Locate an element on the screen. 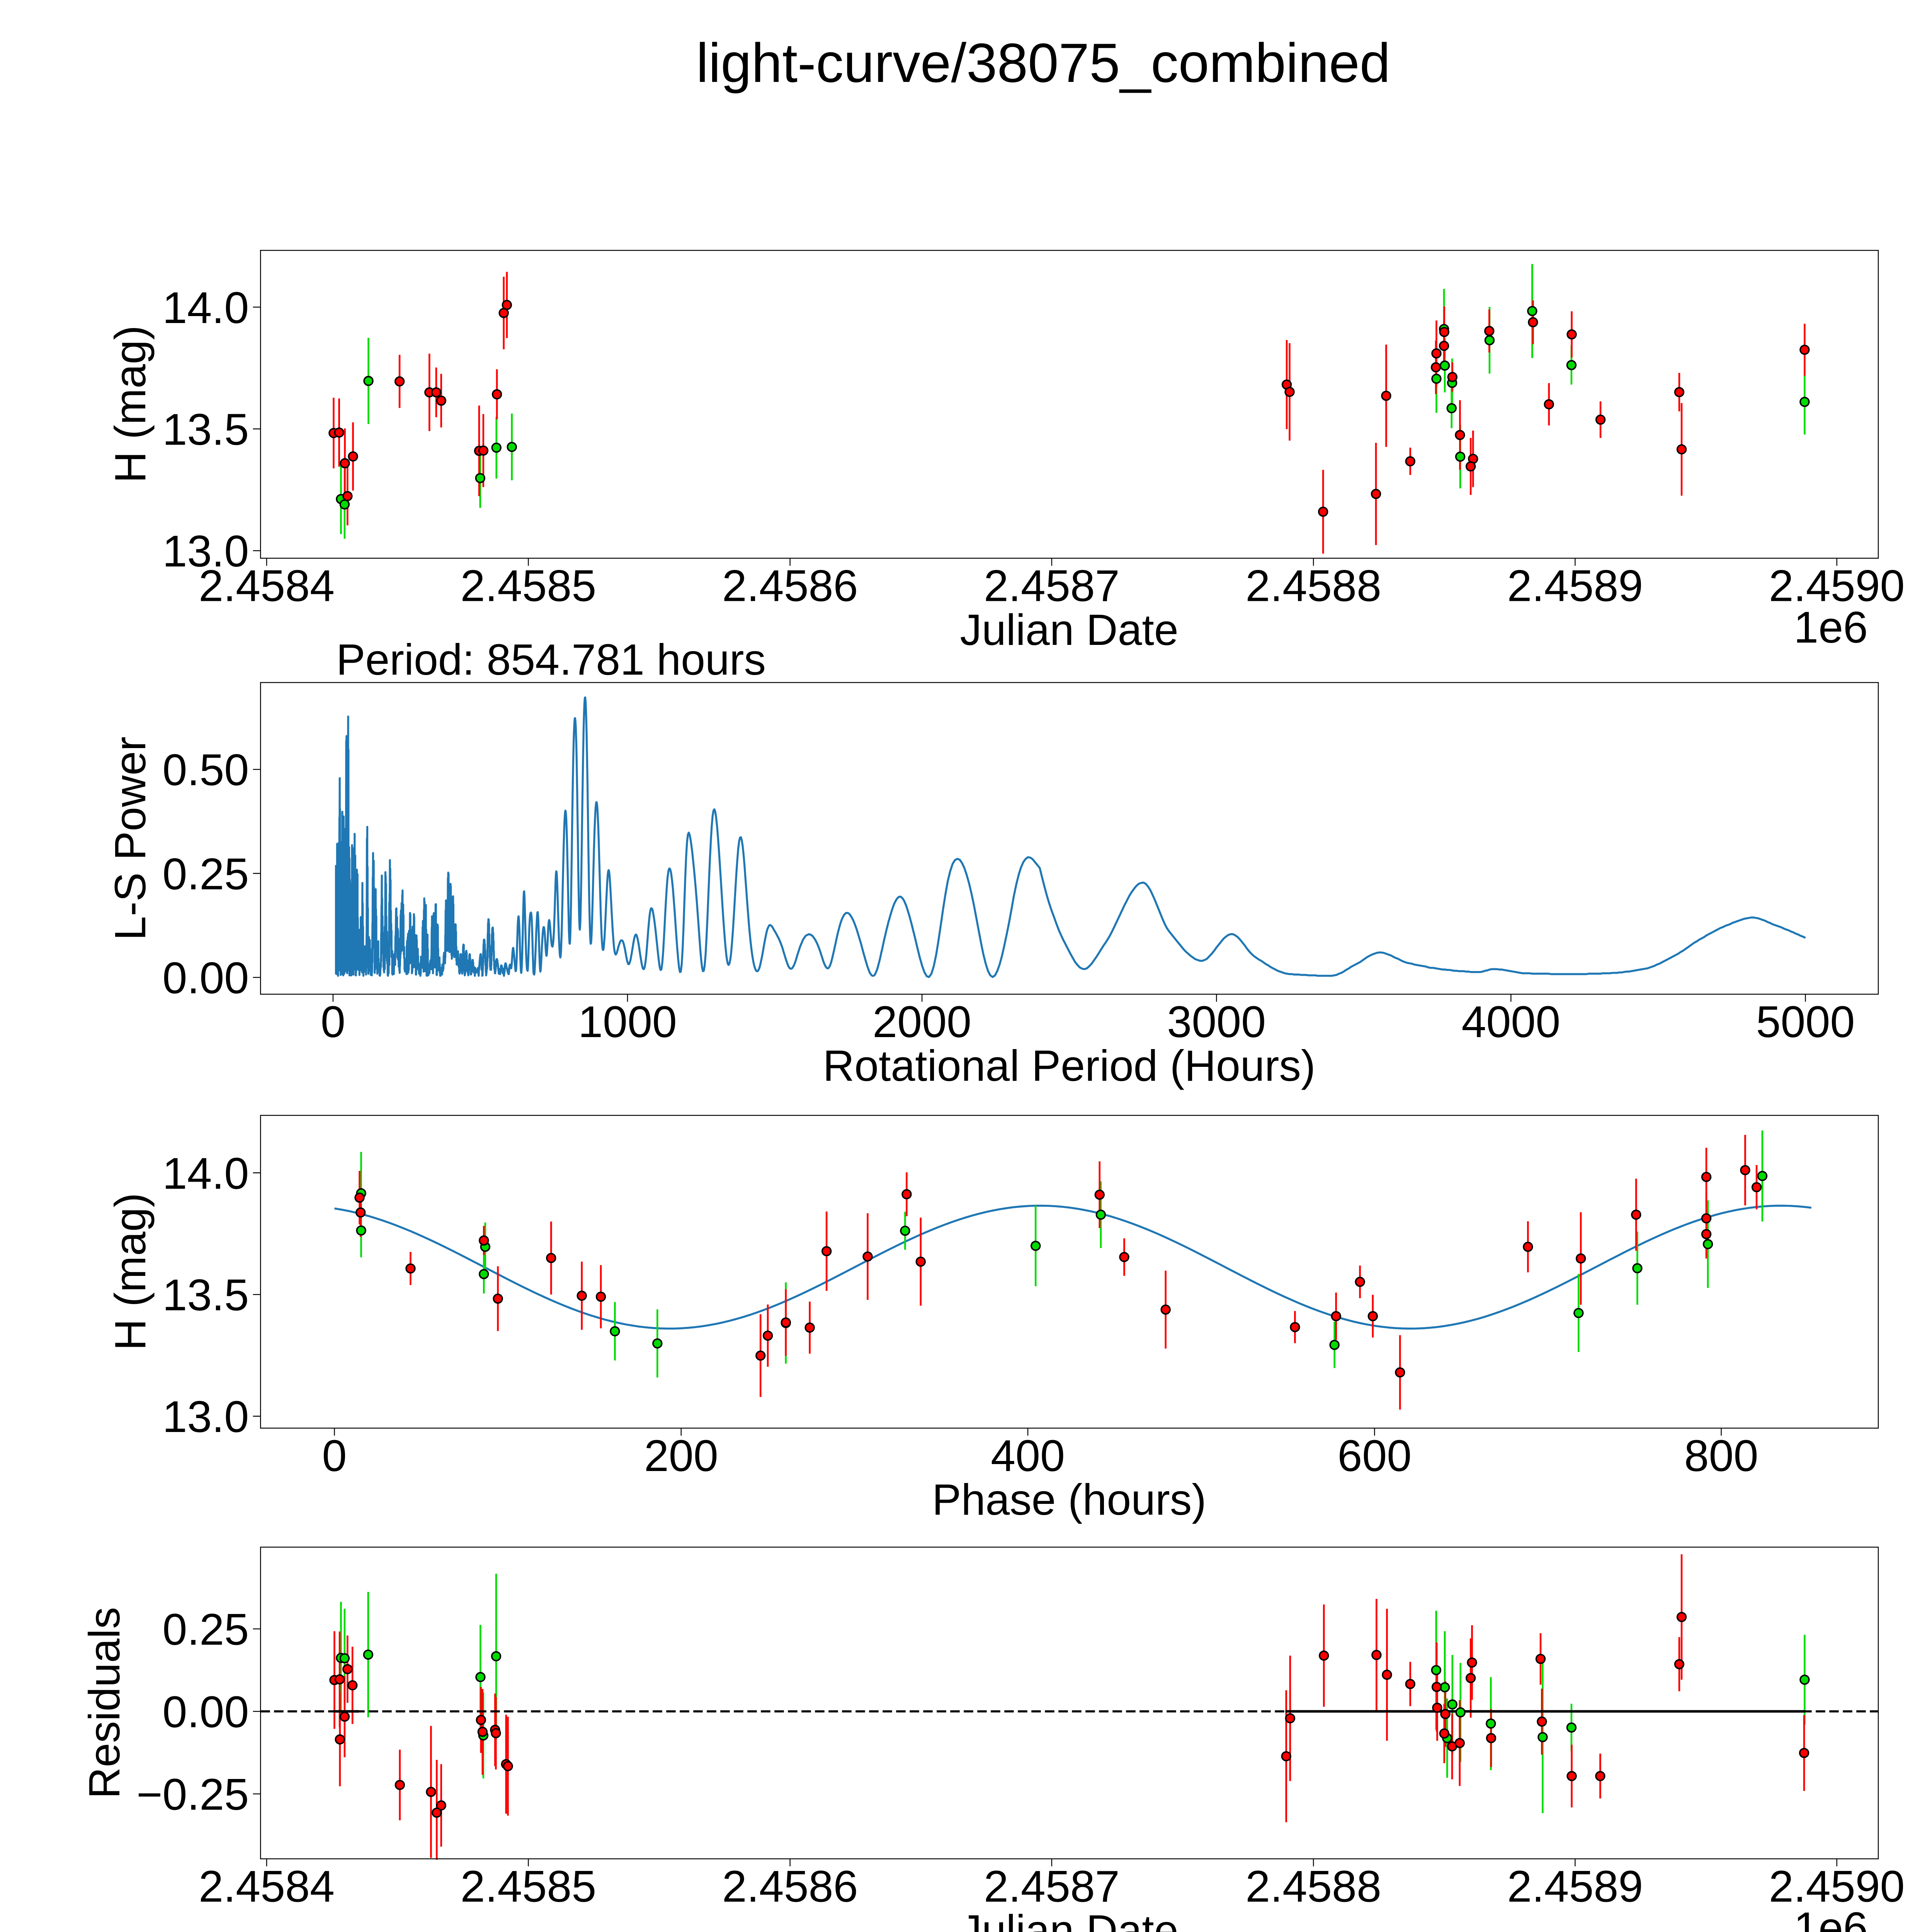 Image resolution: width=1932 pixels, height=1932 pixels. x-tick-label: 2000 is located at coordinates (921, 1022).